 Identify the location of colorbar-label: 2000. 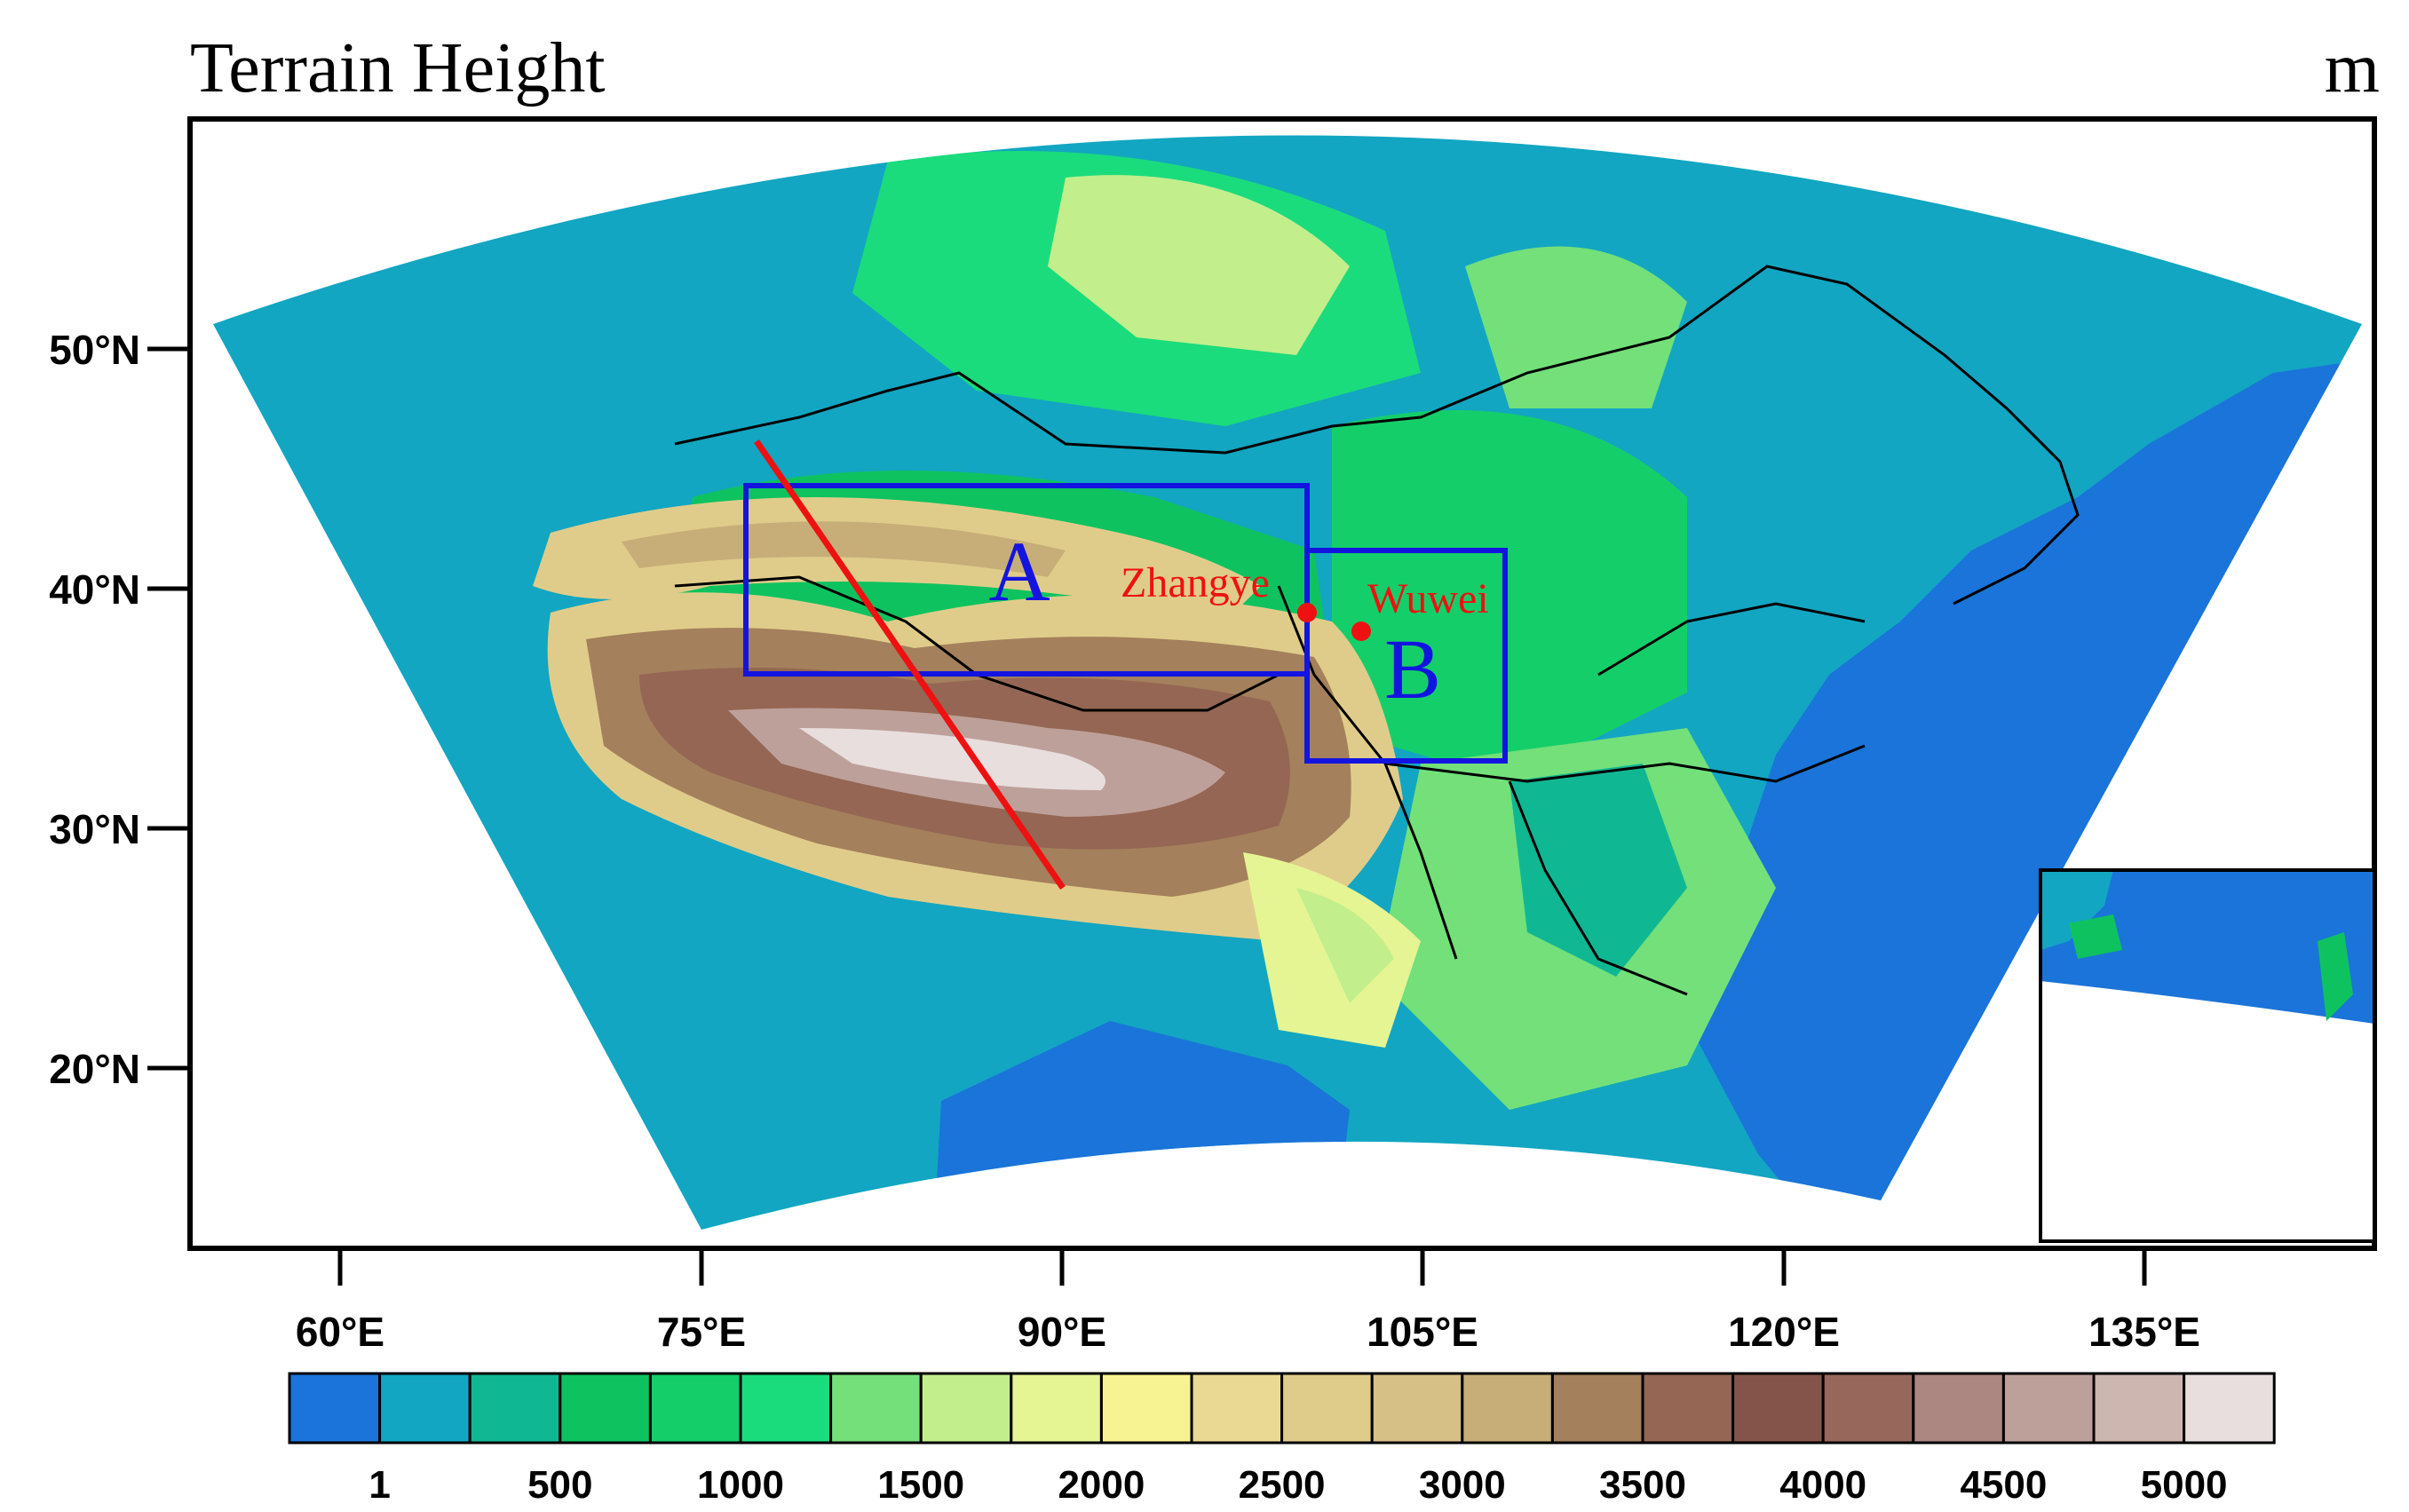
(1101, 1485).